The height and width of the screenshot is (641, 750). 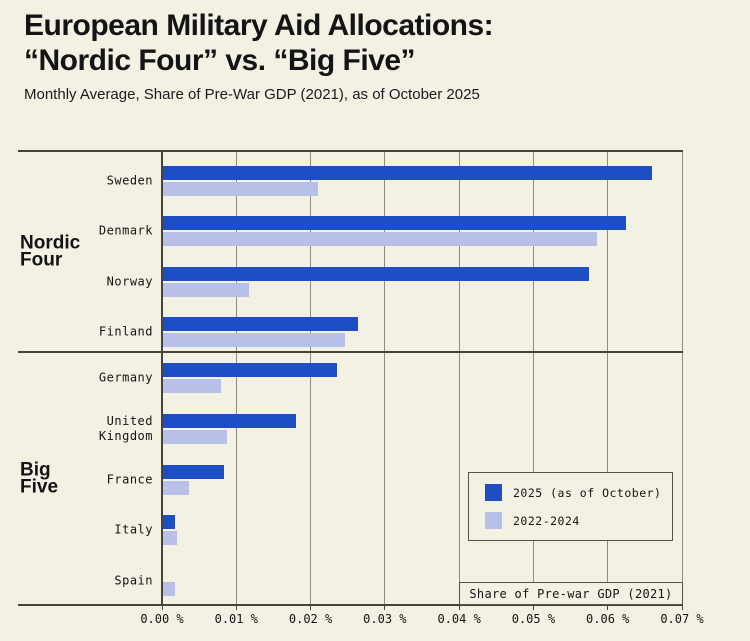 What do you see at coordinates (570, 506) in the screenshot?
I see `legend: 2025 (as of October) 2022-2024` at bounding box center [570, 506].